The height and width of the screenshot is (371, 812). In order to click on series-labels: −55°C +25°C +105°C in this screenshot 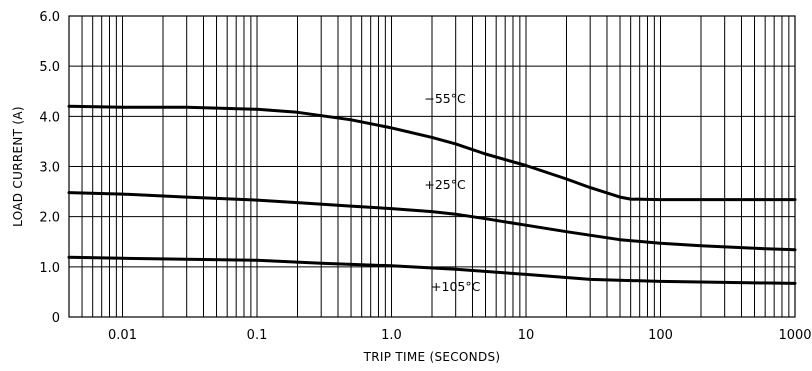, I will do `click(452, 192)`.